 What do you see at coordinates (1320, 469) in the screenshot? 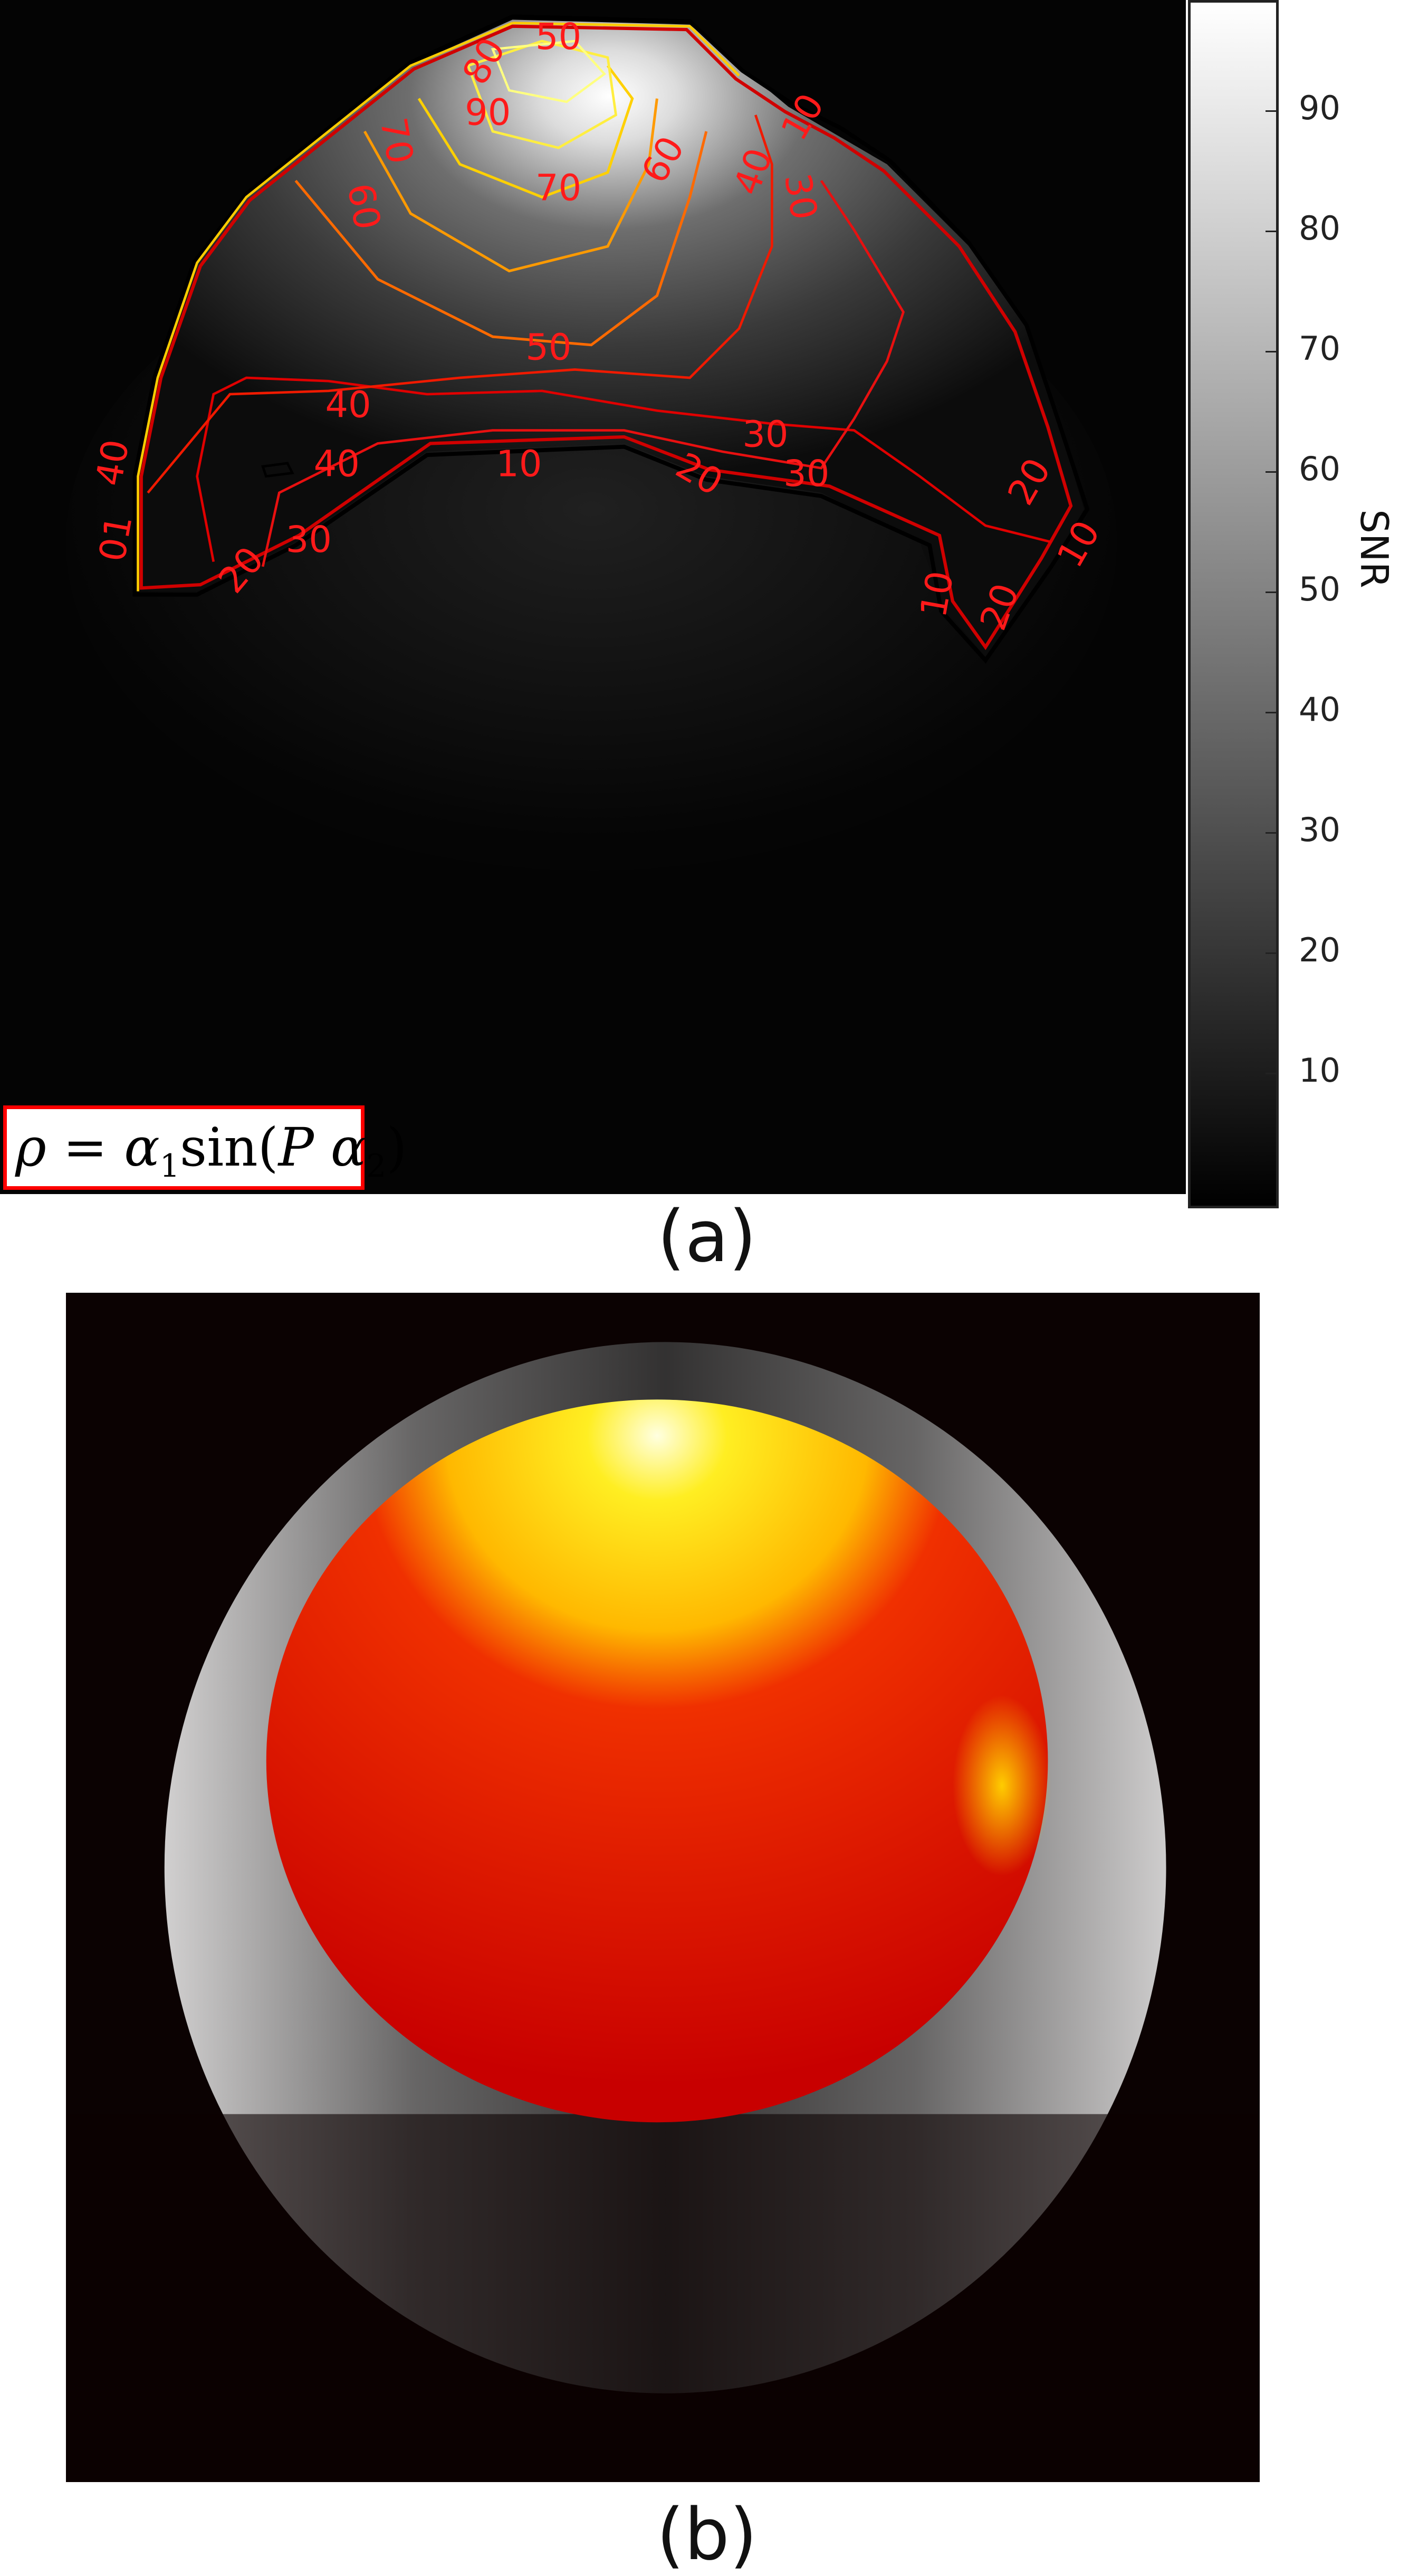
I see `colorbar-tick-label: 60` at bounding box center [1320, 469].